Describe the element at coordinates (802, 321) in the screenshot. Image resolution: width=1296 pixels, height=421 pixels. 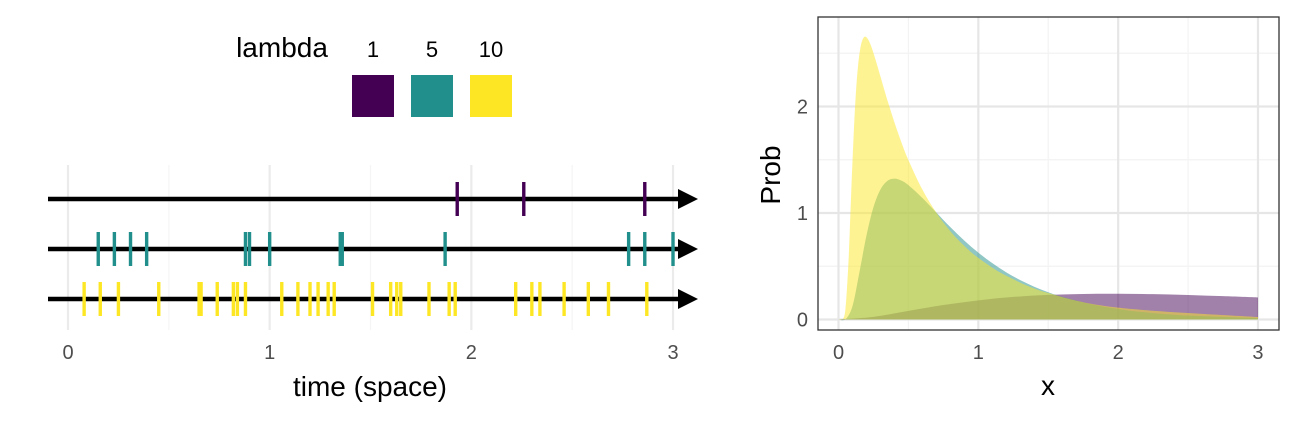
I see `density-y-tick-label: 0` at that location.